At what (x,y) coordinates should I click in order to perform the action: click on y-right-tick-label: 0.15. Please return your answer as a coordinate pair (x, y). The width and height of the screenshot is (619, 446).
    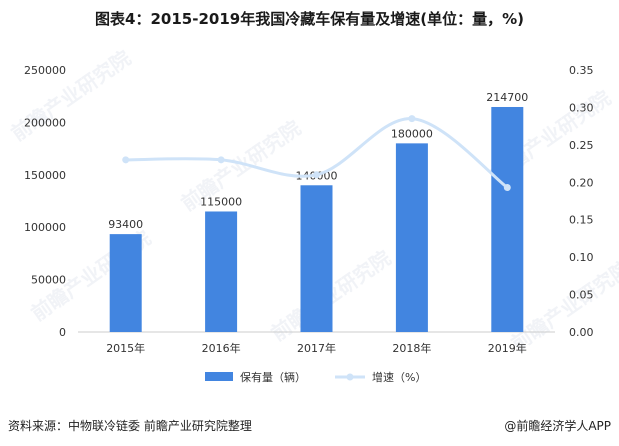
    Looking at the image, I should click on (581, 220).